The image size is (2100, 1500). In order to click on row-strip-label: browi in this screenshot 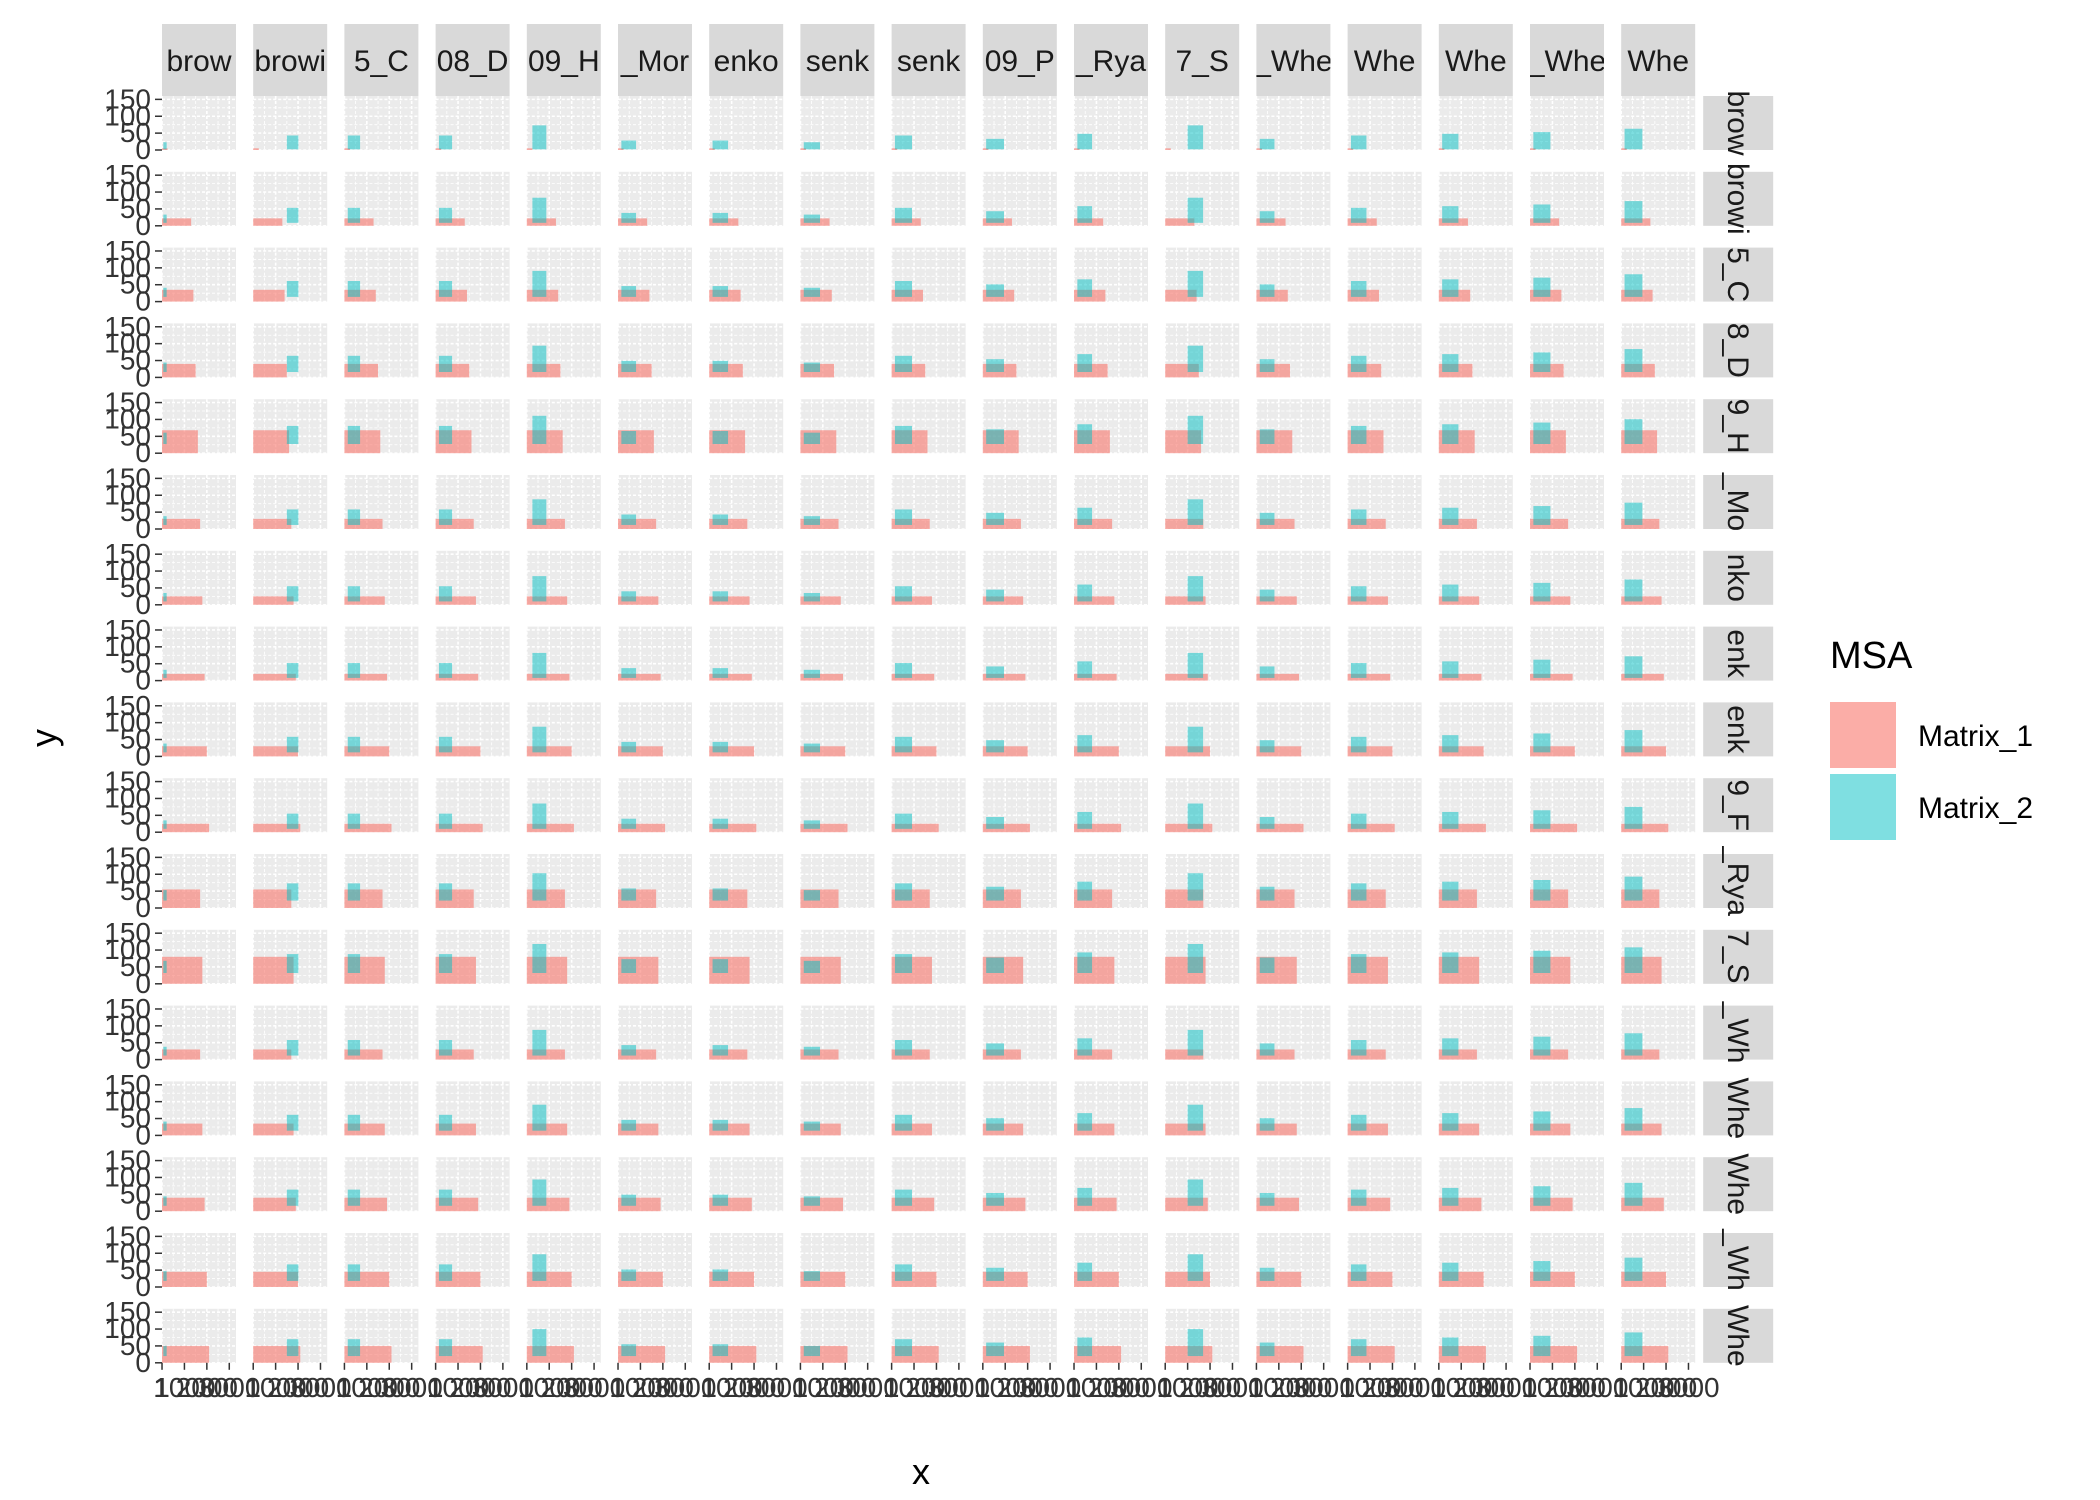, I will do `click(1737, 199)`.